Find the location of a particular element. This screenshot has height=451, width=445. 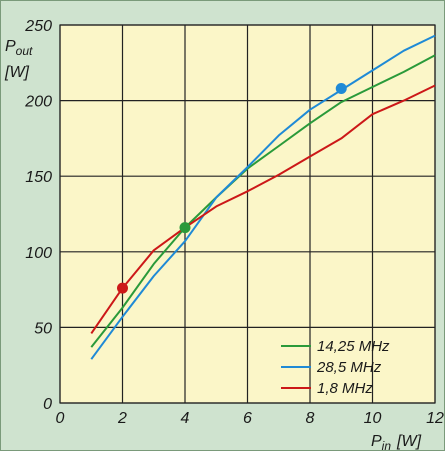

x-tick-label: 8 is located at coordinates (310, 418).